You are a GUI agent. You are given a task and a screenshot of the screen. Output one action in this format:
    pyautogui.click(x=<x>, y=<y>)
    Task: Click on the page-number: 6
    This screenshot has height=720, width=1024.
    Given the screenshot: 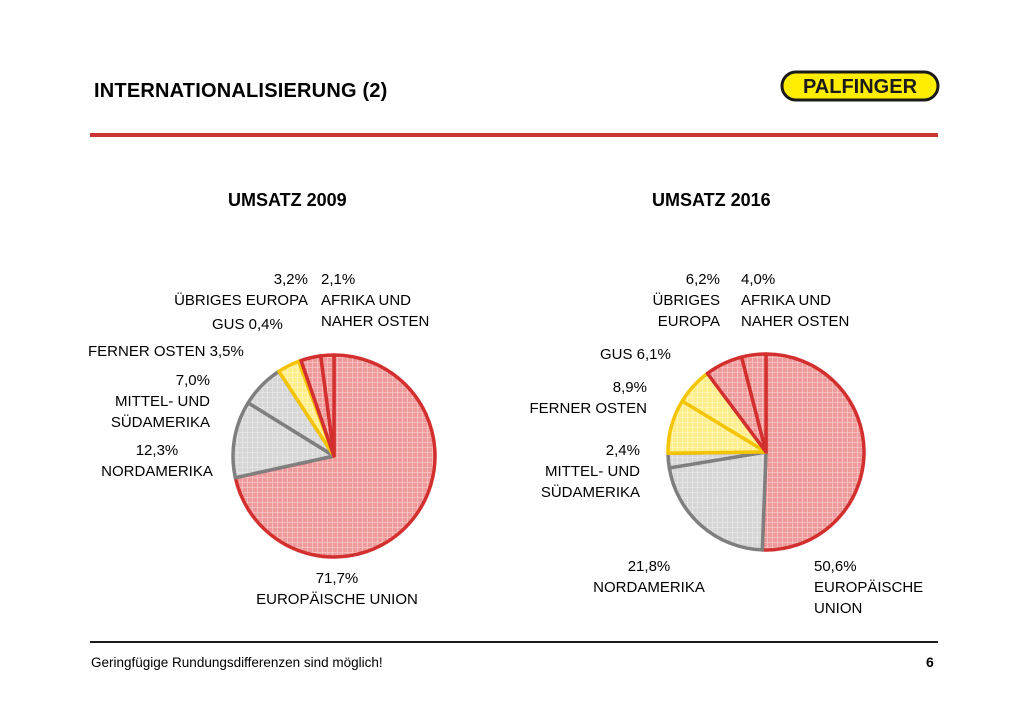 What is the action you would take?
    pyautogui.click(x=930, y=662)
    